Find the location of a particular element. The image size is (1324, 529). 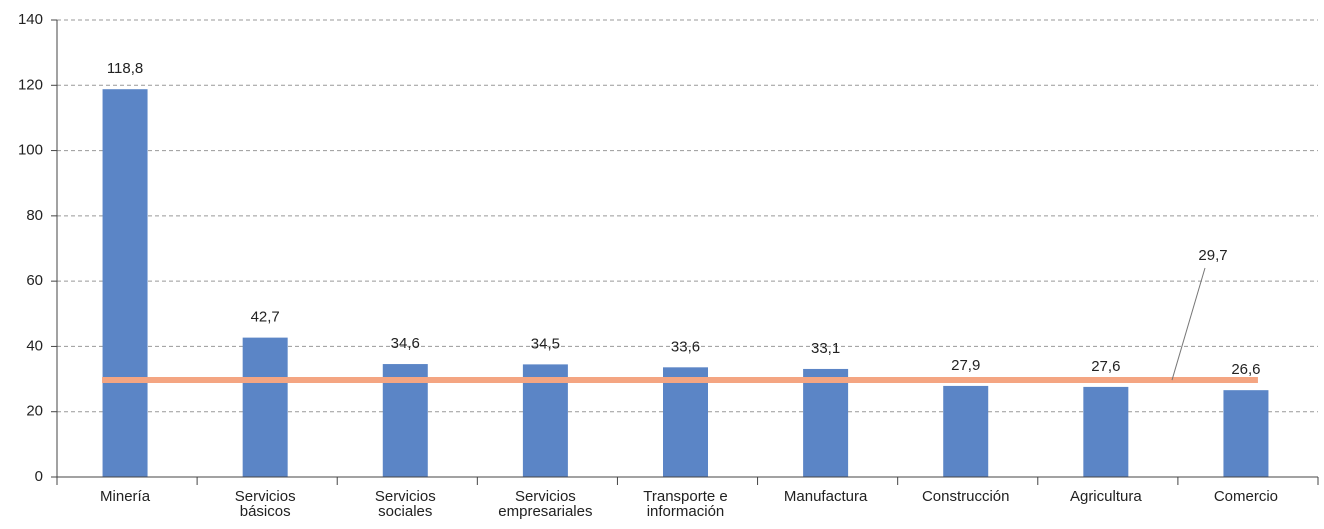

x-tick-label: Transporte e información is located at coordinates (685, 504).